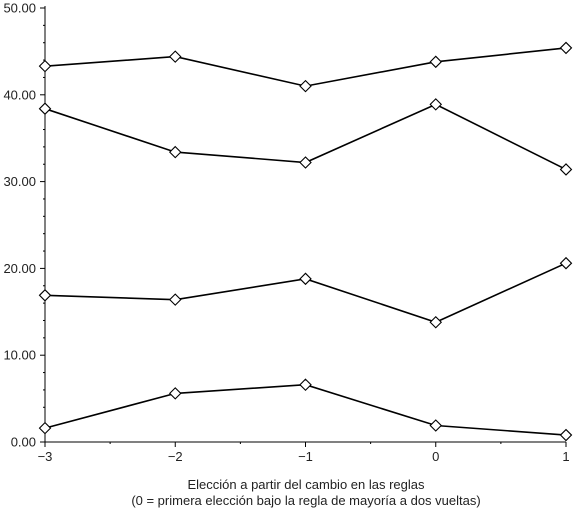 The height and width of the screenshot is (512, 577). What do you see at coordinates (19, 181) in the screenshot?
I see `y-tick-label: 30.00` at bounding box center [19, 181].